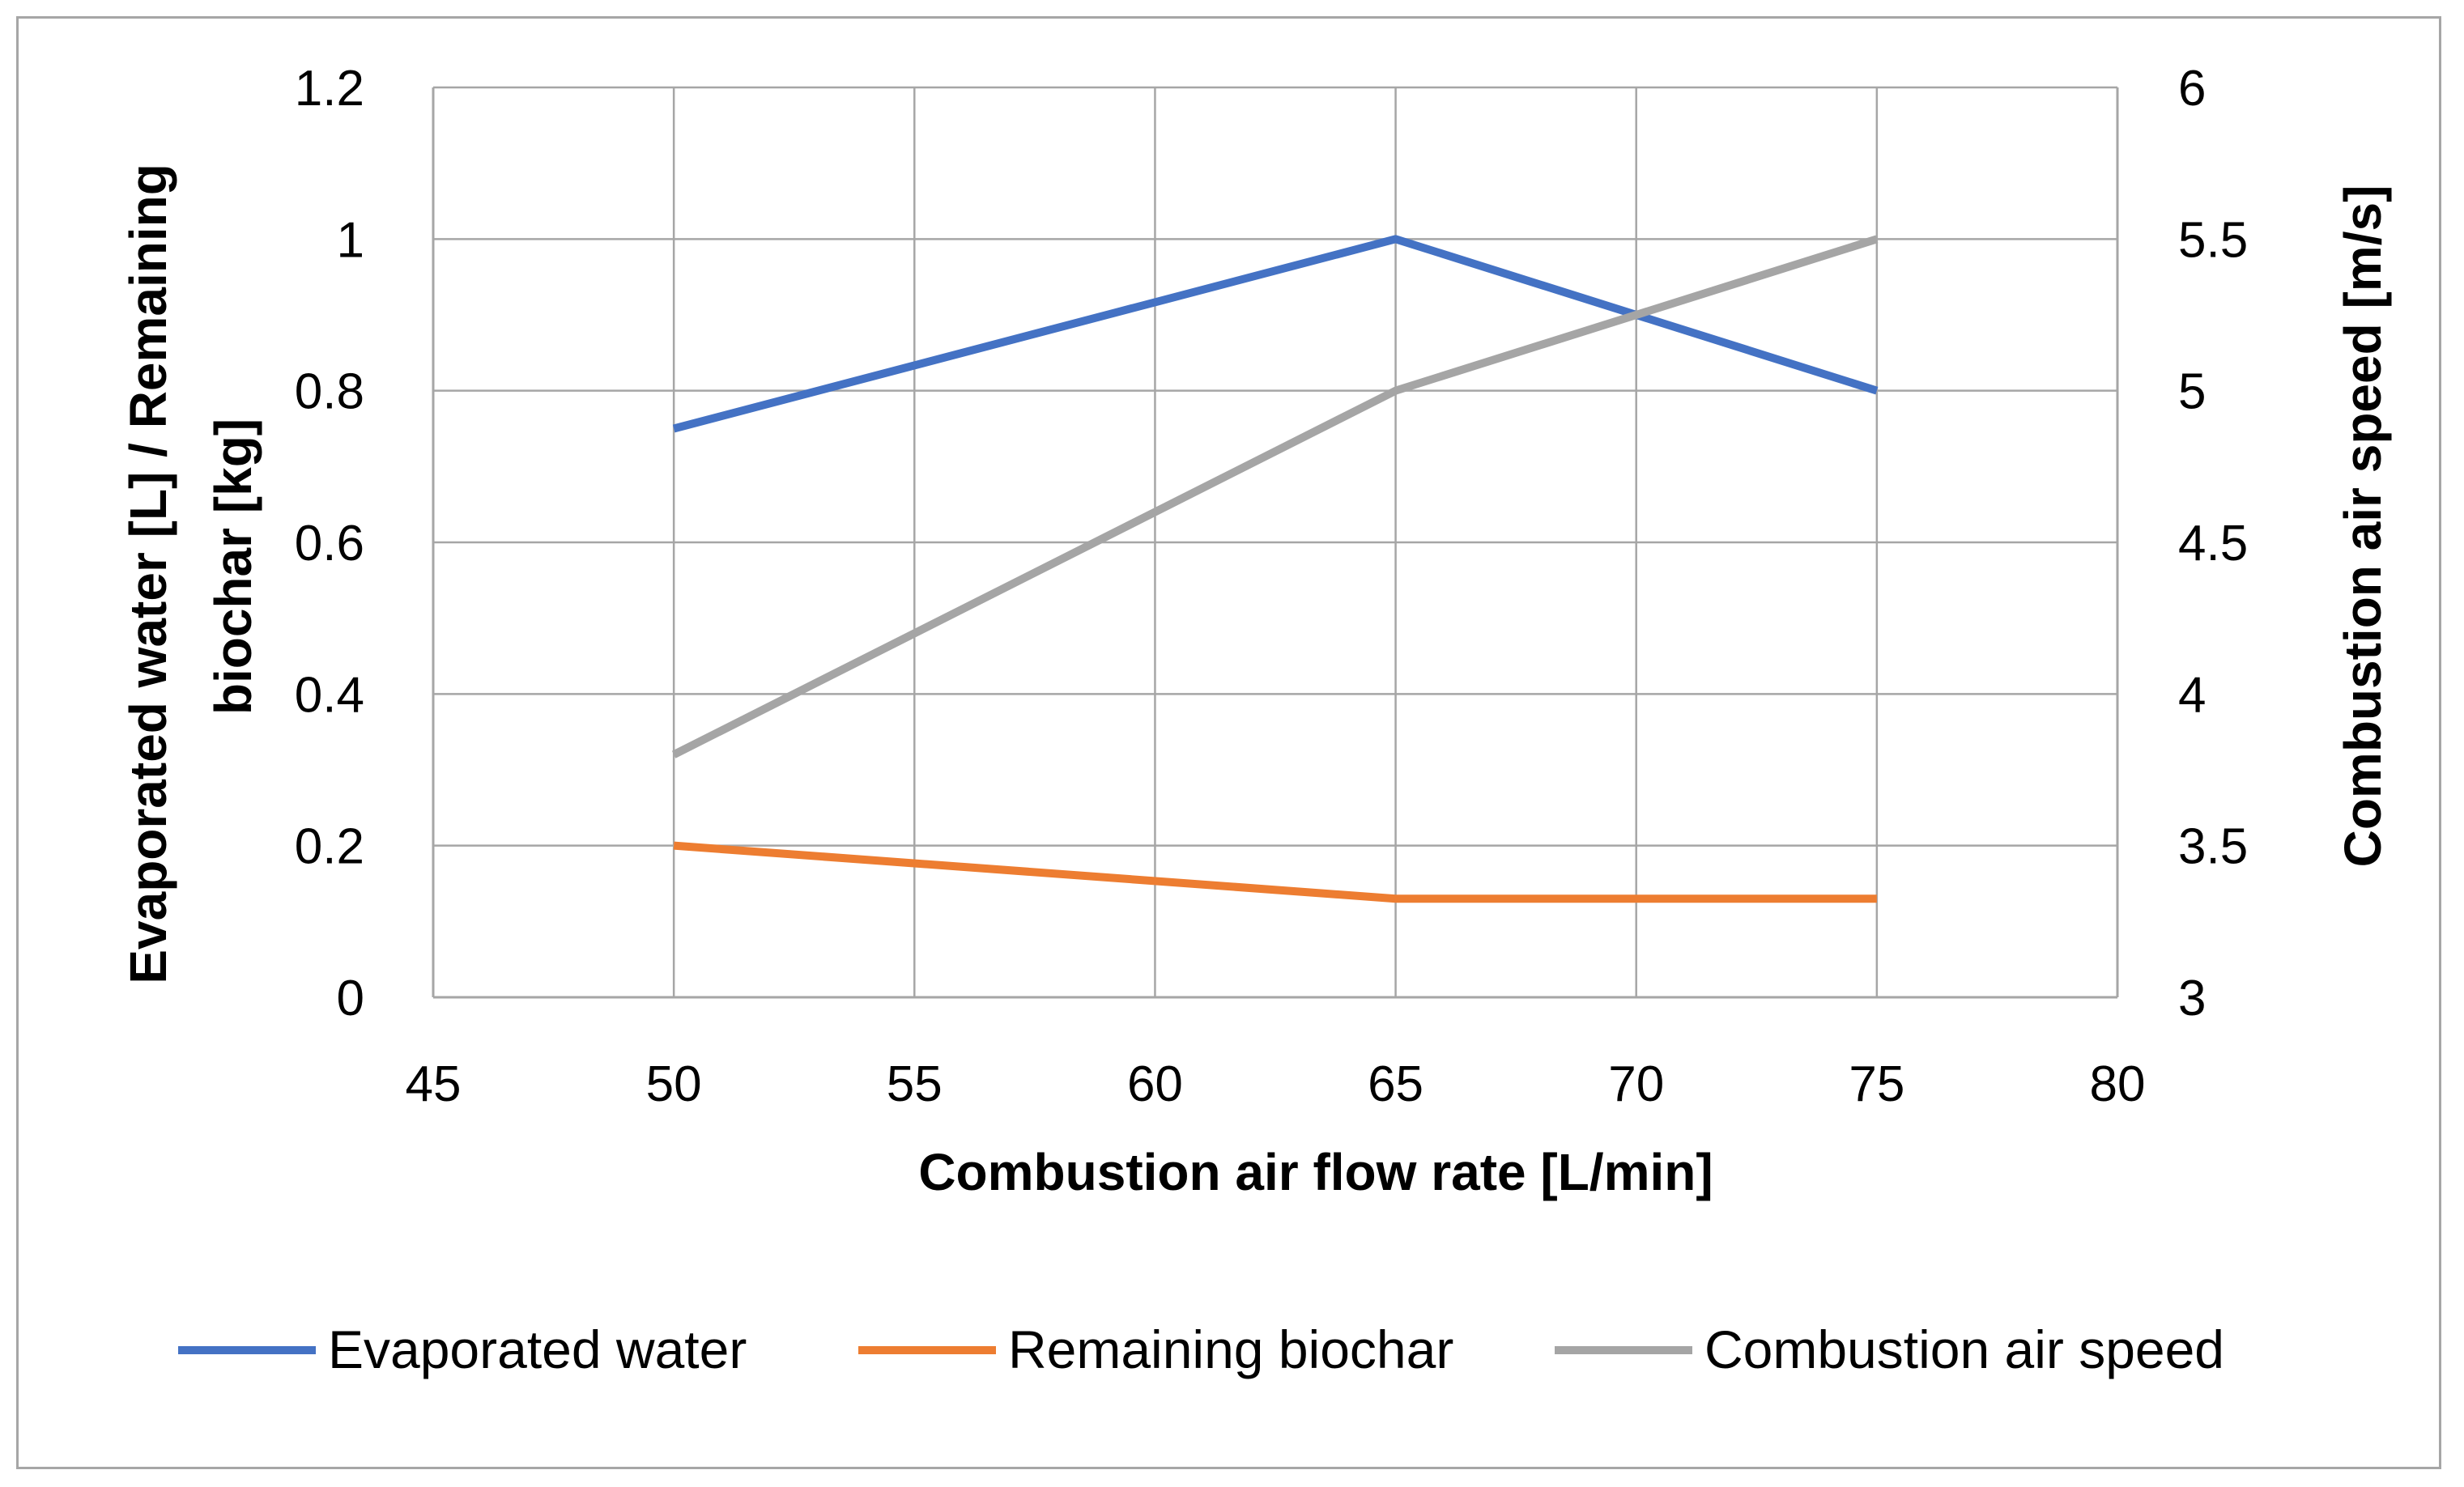 This screenshot has width=2464, height=1487. I want to click on y-axis-title-line-1: Evaporated water [L] / Remaining, so click(148, 574).